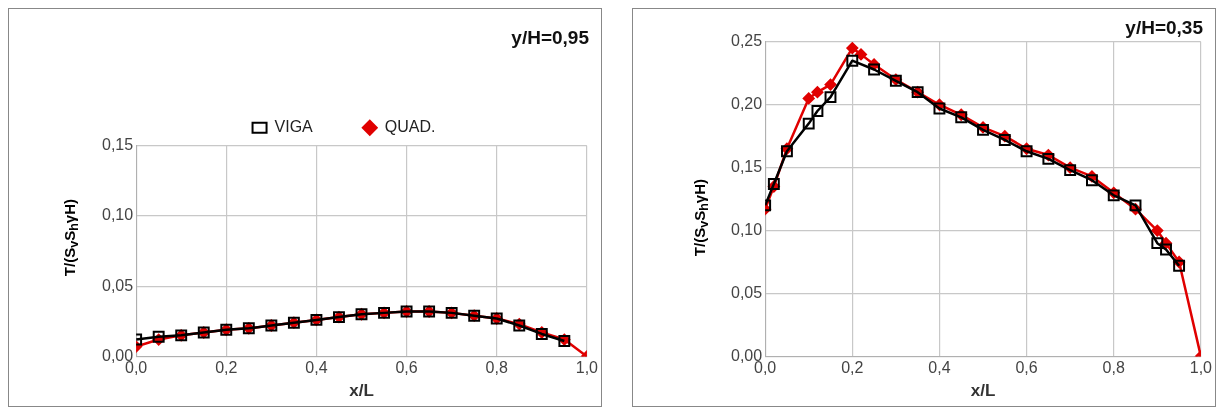 The width and height of the screenshot is (1216, 407). Describe the element at coordinates (747, 41) in the screenshot. I see `y-tick-label: 0,25` at that location.